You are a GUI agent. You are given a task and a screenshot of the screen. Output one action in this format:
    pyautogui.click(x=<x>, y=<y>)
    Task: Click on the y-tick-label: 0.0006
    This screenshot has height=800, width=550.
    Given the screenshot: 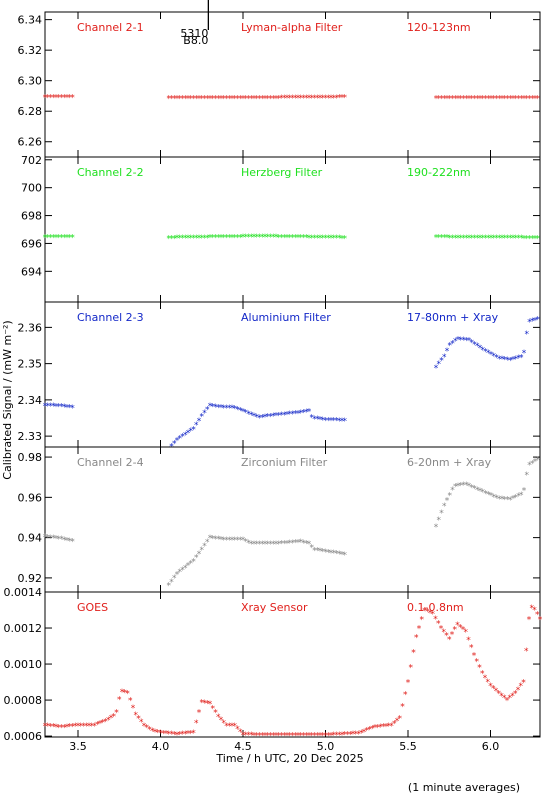 What is the action you would take?
    pyautogui.click(x=23, y=736)
    